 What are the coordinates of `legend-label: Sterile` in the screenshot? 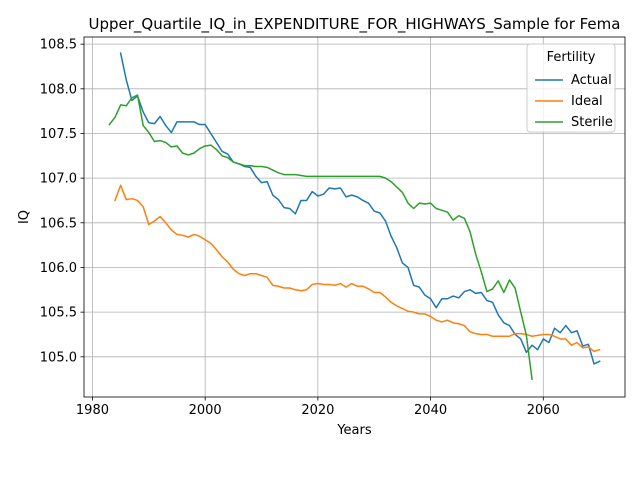 It's located at (592, 122).